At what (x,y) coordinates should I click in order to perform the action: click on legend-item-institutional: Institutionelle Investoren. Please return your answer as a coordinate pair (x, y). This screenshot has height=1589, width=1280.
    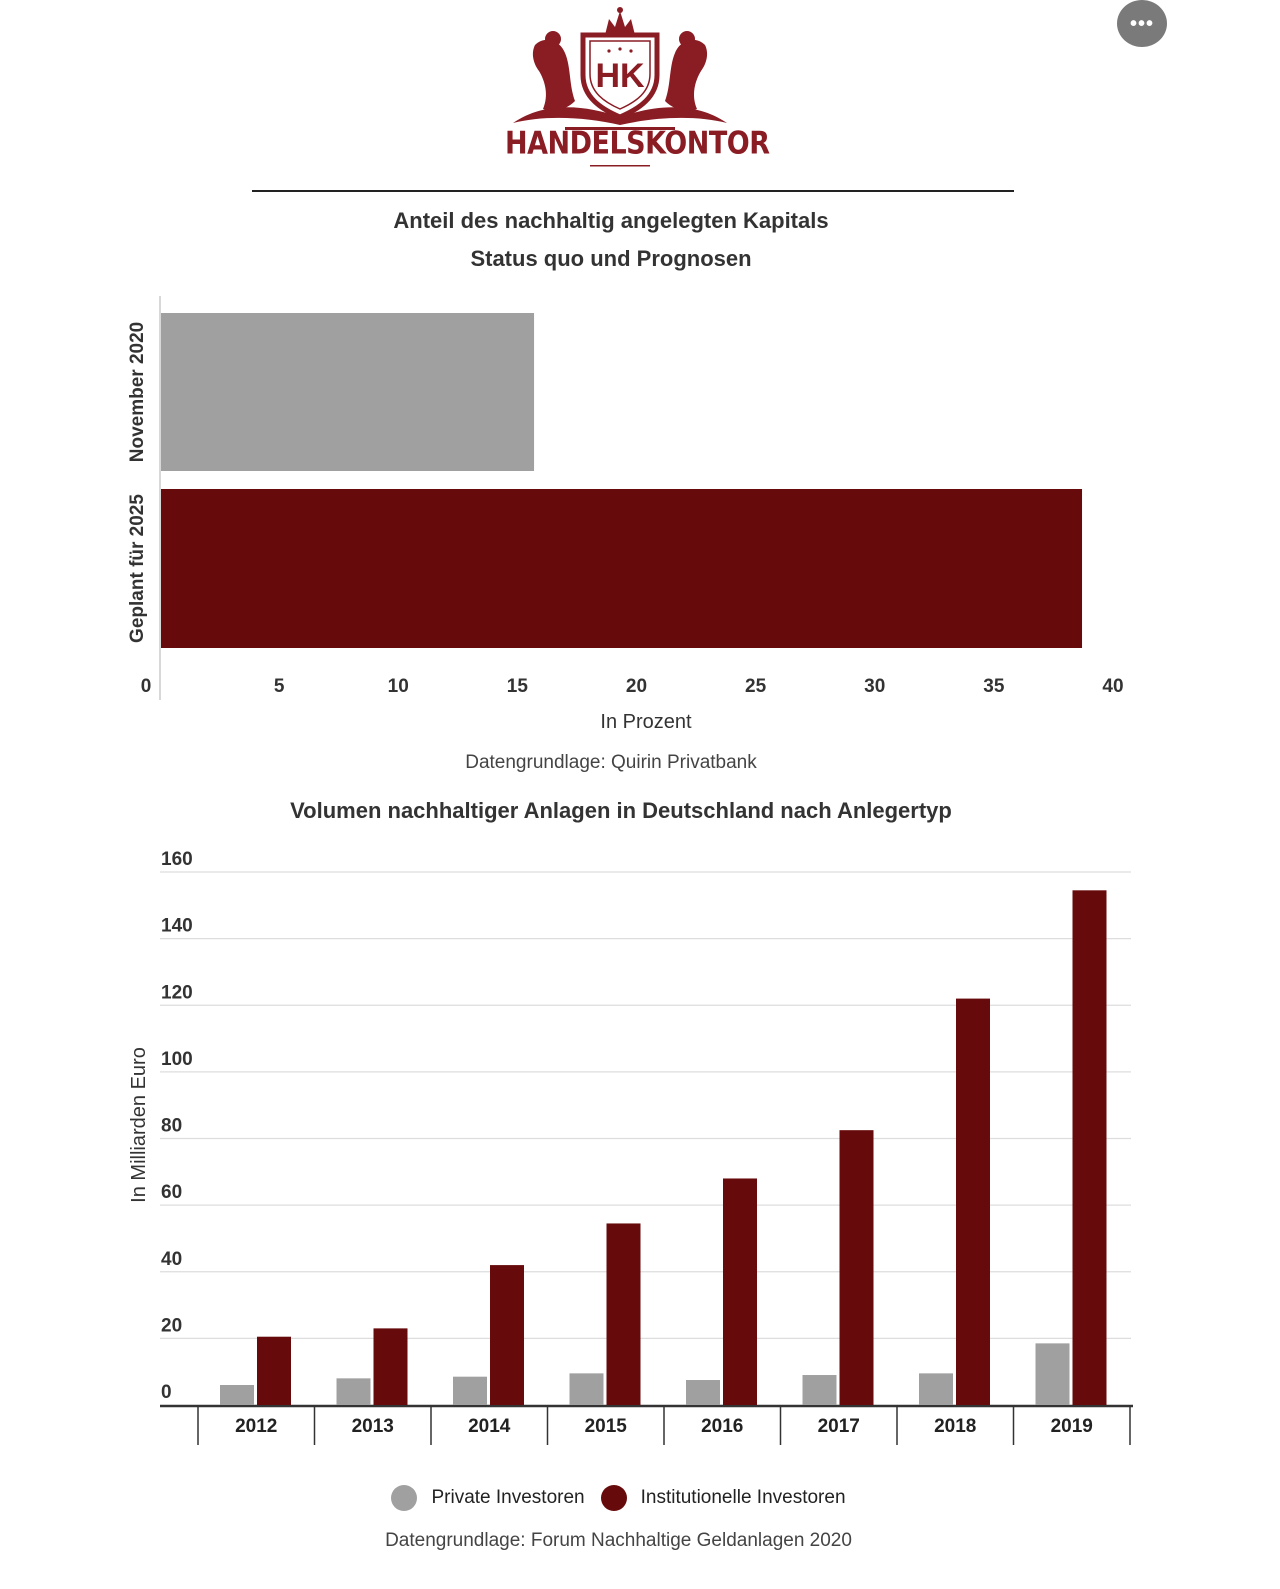
    Looking at the image, I should click on (723, 1498).